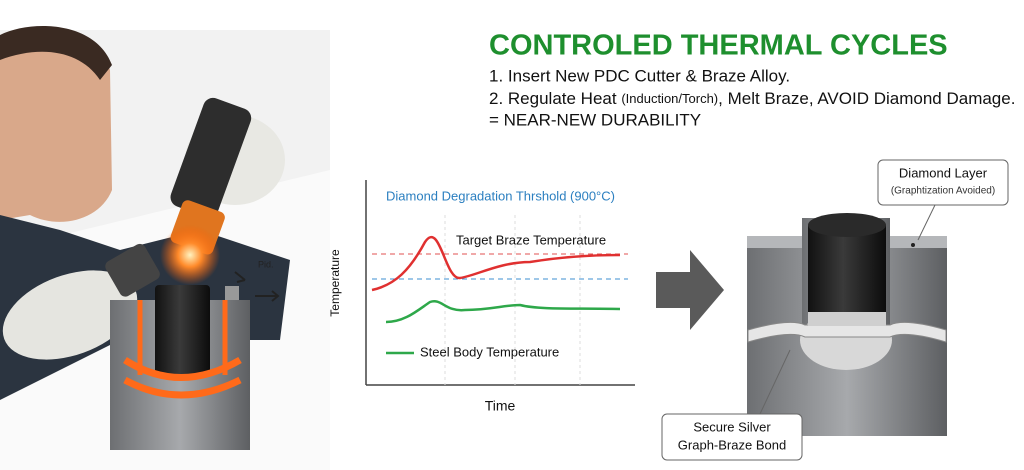  I want to click on y-axis-label: Temperature, so click(335, 283).